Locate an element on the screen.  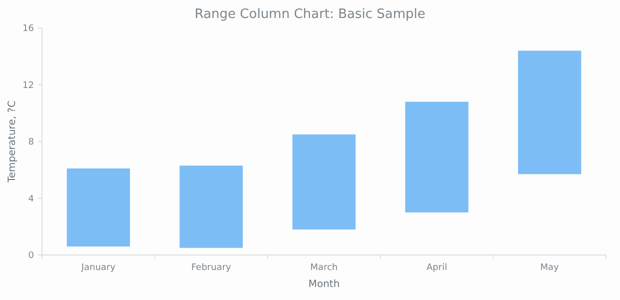
x-tick-label: May is located at coordinates (550, 268).